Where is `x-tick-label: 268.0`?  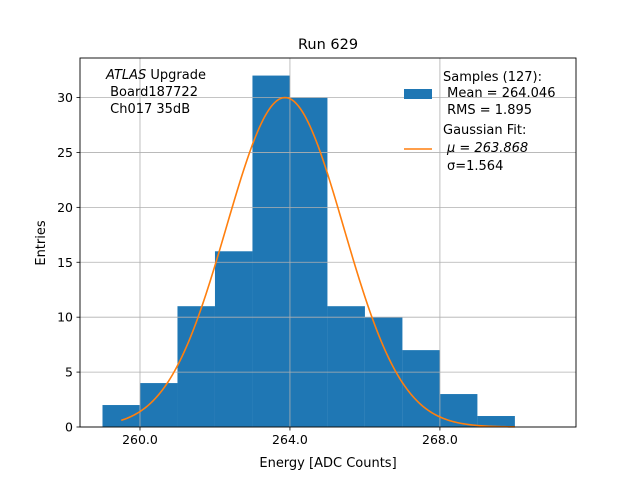
x-tick-label: 268.0 is located at coordinates (440, 439).